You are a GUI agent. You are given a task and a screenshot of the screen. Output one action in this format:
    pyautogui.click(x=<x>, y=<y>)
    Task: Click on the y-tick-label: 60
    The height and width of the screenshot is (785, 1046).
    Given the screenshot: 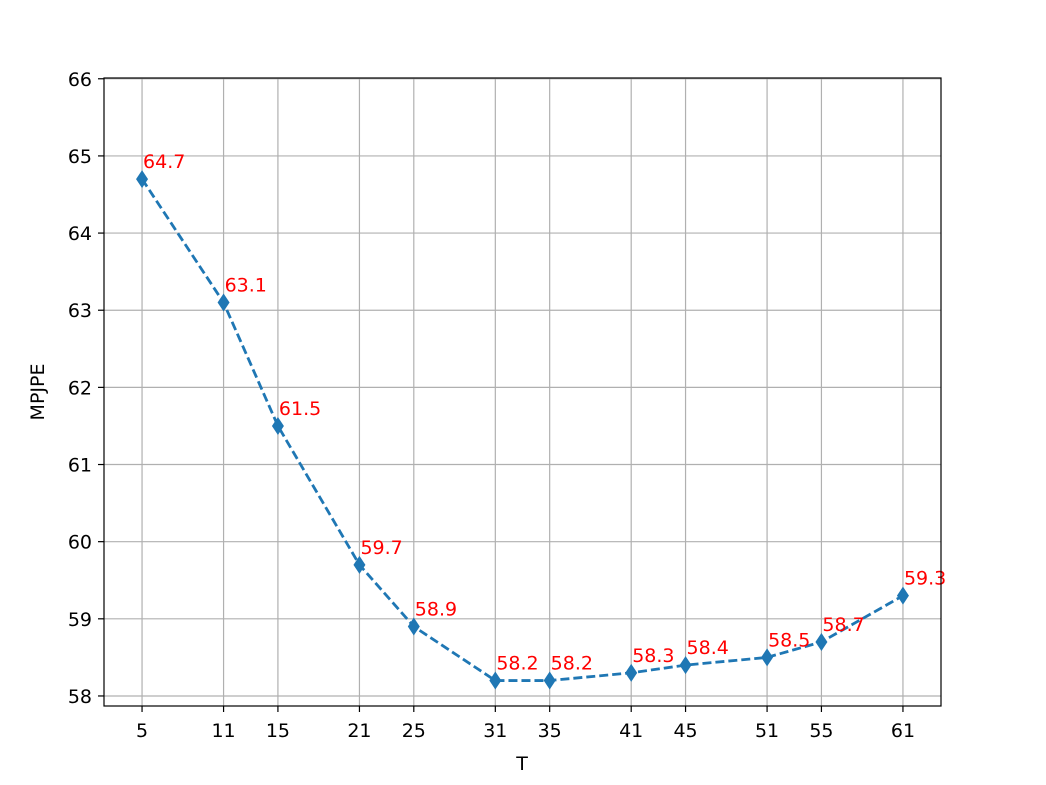 What is the action you would take?
    pyautogui.click(x=80, y=543)
    